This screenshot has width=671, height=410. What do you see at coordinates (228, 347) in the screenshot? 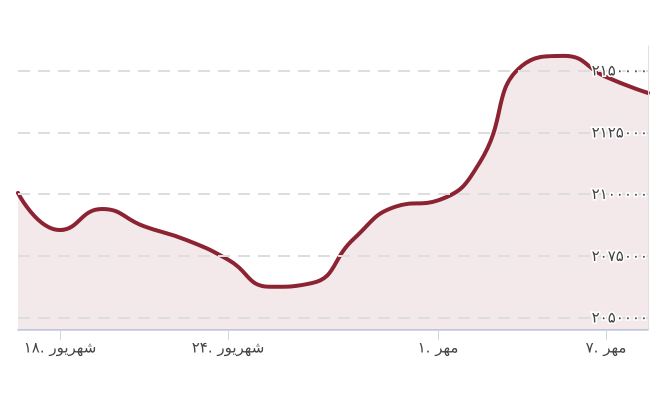
I see `x-tick-label: شهریور .۲۴` at bounding box center [228, 347].